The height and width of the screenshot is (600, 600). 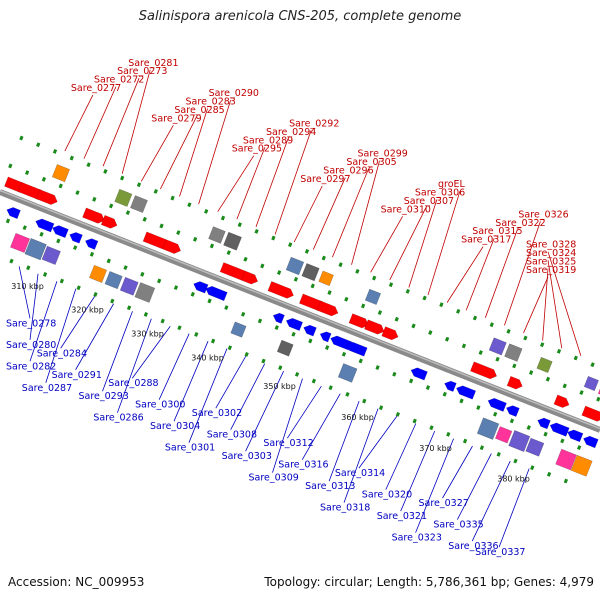 What do you see at coordinates (387, 495) in the screenshot?
I see `reverse-gene-label: Sare_0320` at bounding box center [387, 495].